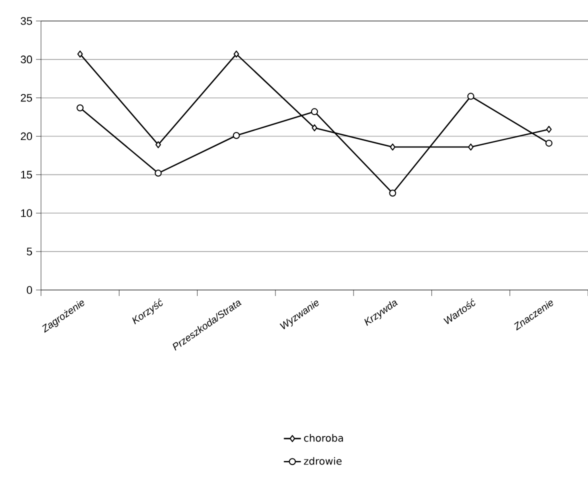 The height and width of the screenshot is (480, 588). Describe the element at coordinates (26, 213) in the screenshot. I see `y-tick-label: 10` at that location.